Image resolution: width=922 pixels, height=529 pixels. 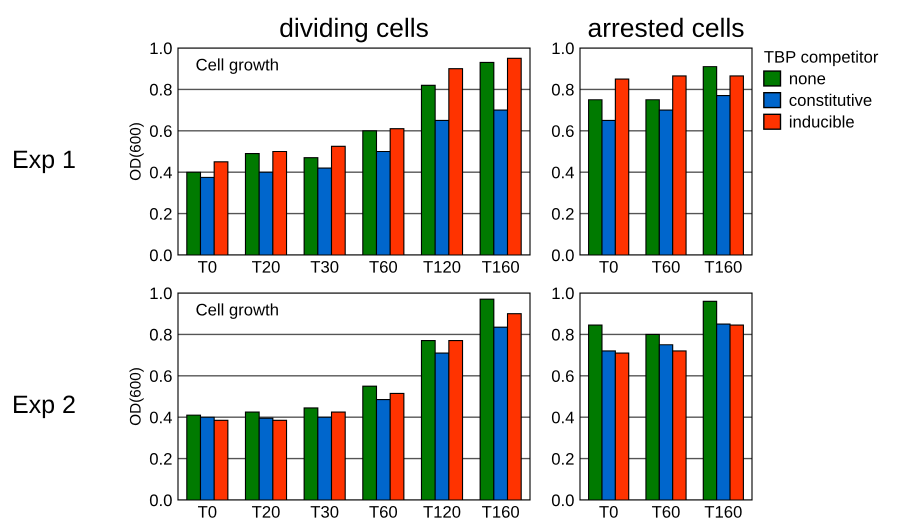 I want to click on legend-label: none, so click(x=808, y=79).